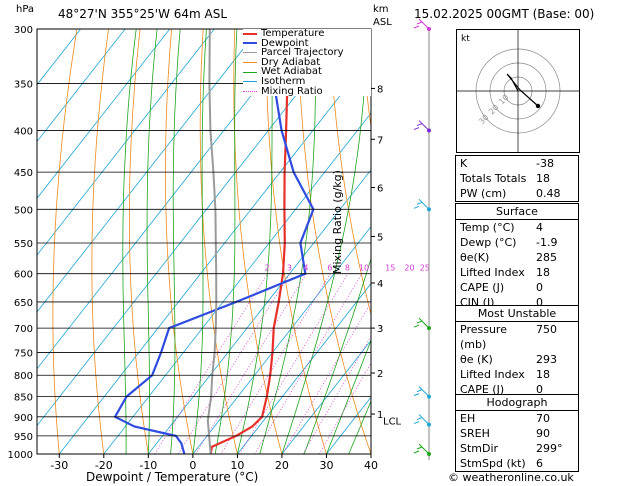 The height and width of the screenshot is (486, 629). What do you see at coordinates (282, 465) in the screenshot?
I see `x-tick-label: 20` at bounding box center [282, 465].